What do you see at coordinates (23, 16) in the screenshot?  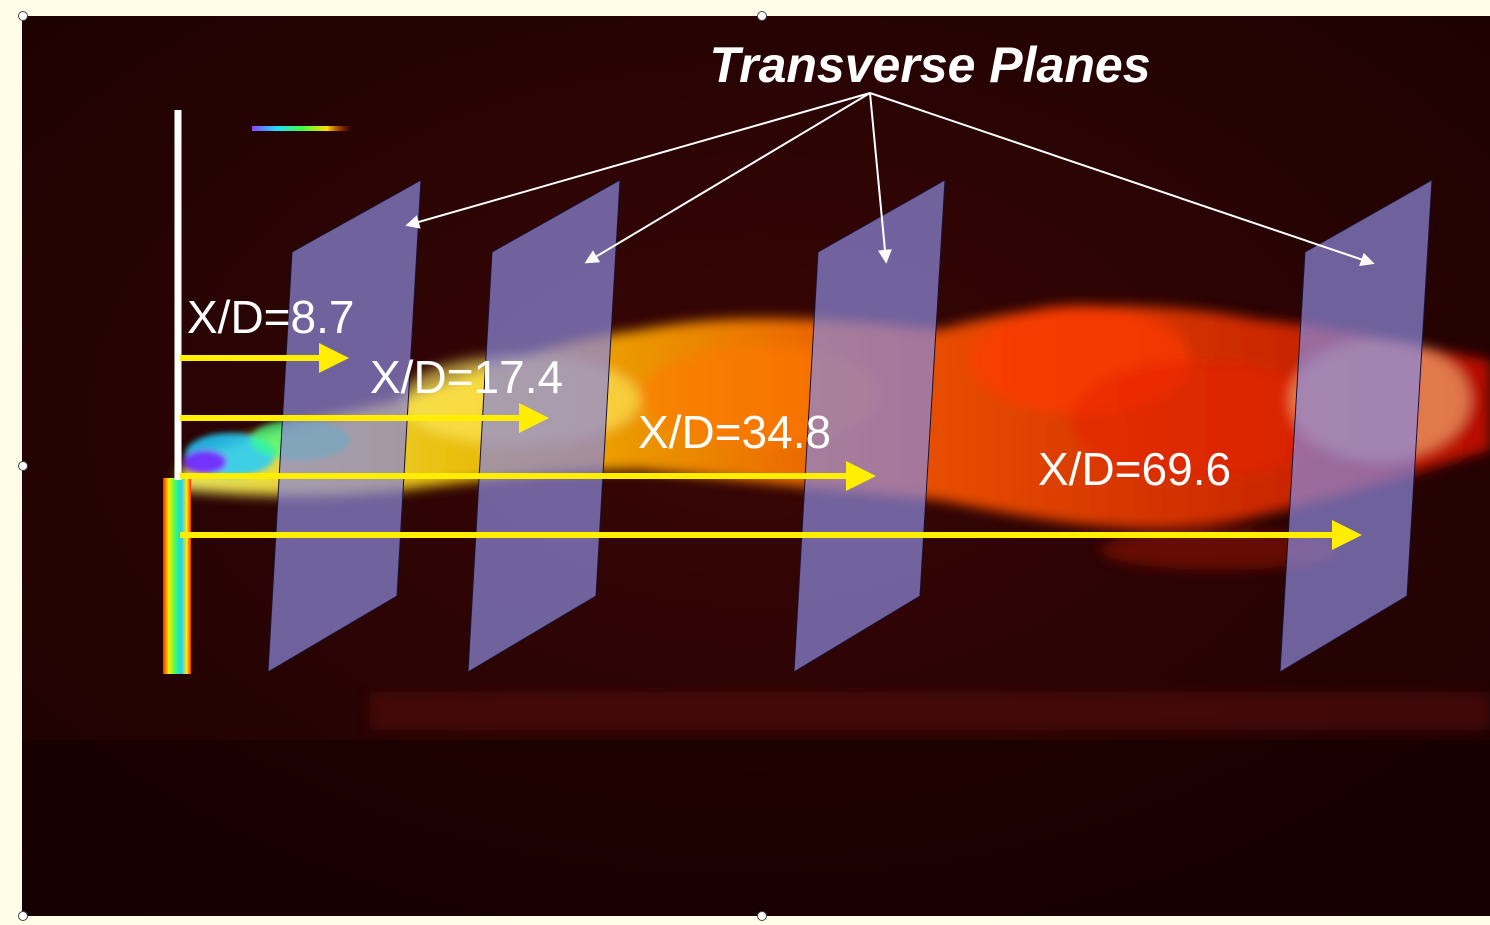 I see `resize-handle-top-left` at bounding box center [23, 16].